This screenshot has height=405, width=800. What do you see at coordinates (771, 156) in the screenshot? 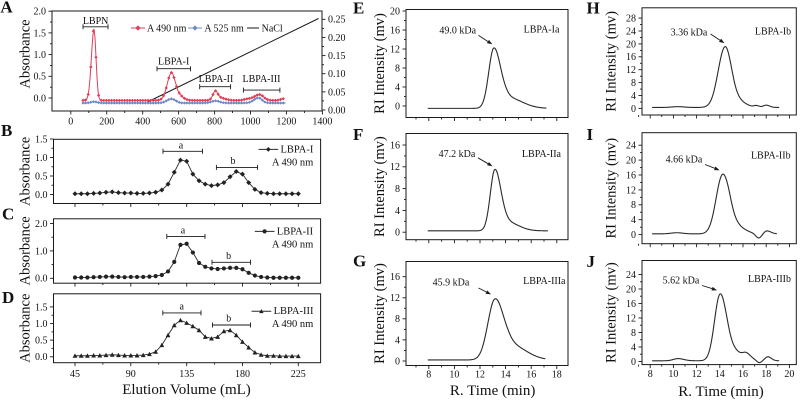
I see `svg-text: LBPA-IIb` at bounding box center [771, 156].